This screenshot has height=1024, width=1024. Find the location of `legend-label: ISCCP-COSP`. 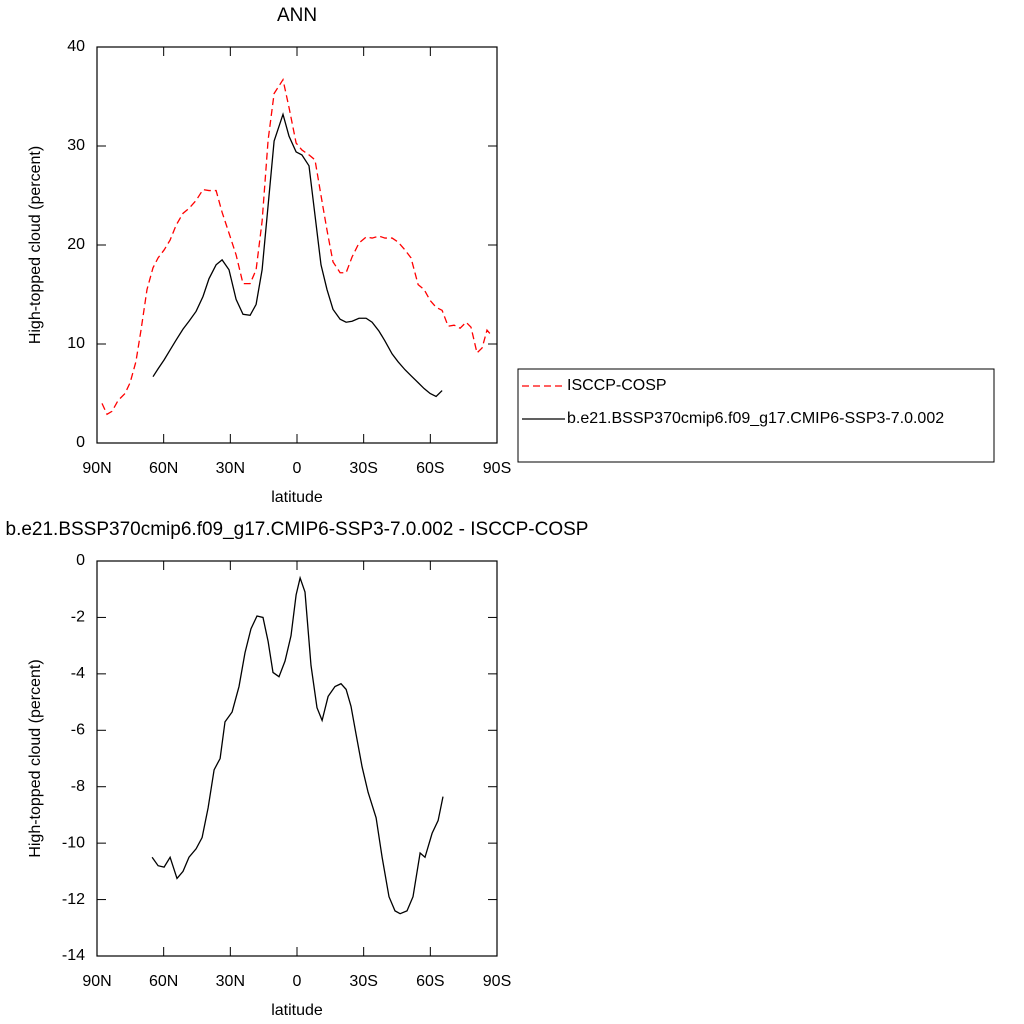

legend-label: ISCCP-COSP is located at coordinates (617, 385).